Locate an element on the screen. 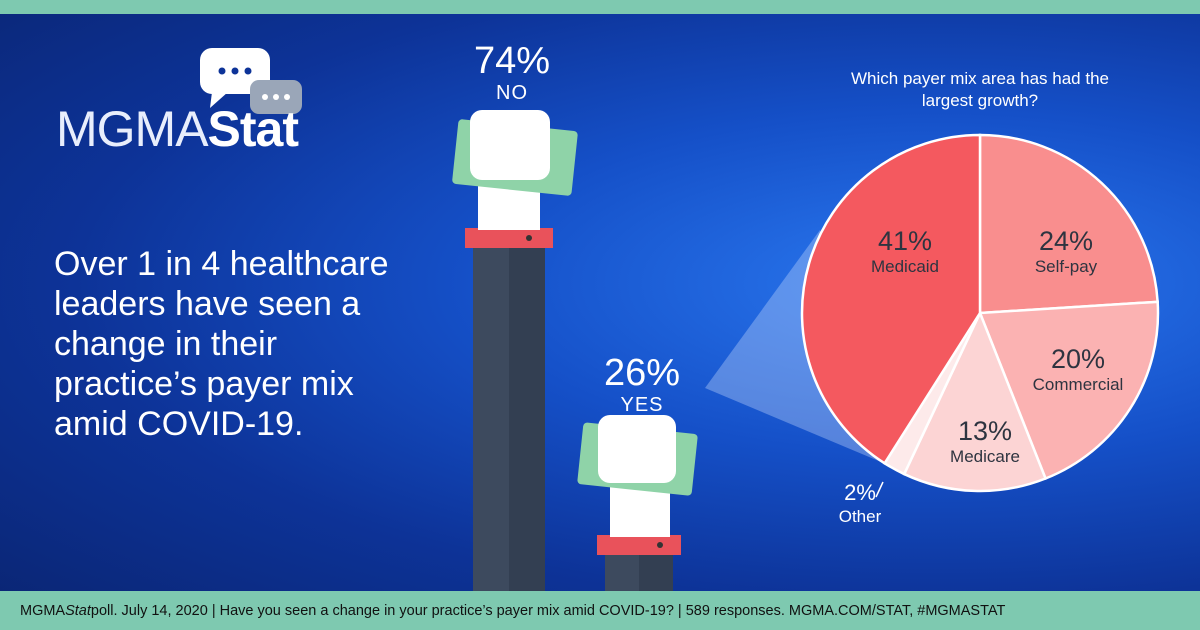 The image size is (1200, 630). yes-label: YES is located at coordinates (642, 405).